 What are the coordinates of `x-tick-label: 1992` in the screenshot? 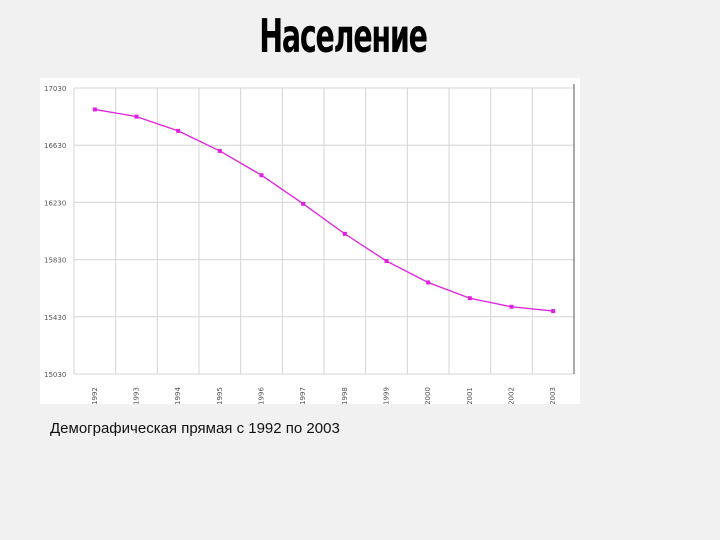 It's located at (95, 395).